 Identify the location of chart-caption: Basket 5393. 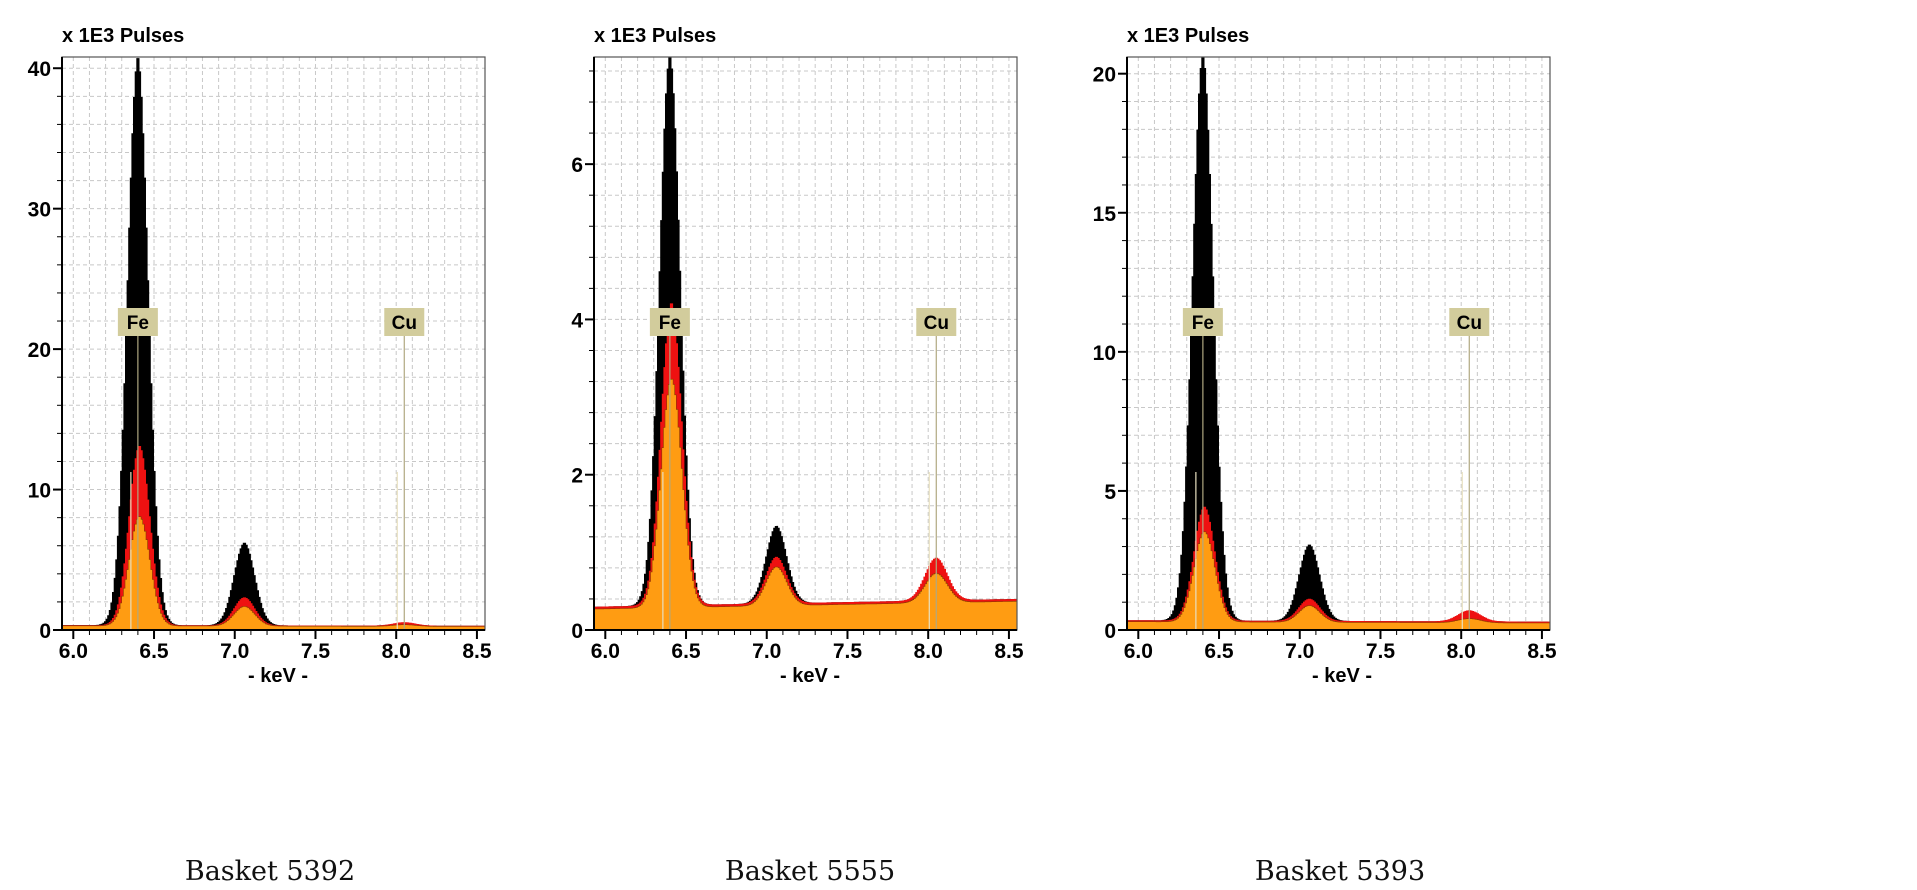
(1340, 871).